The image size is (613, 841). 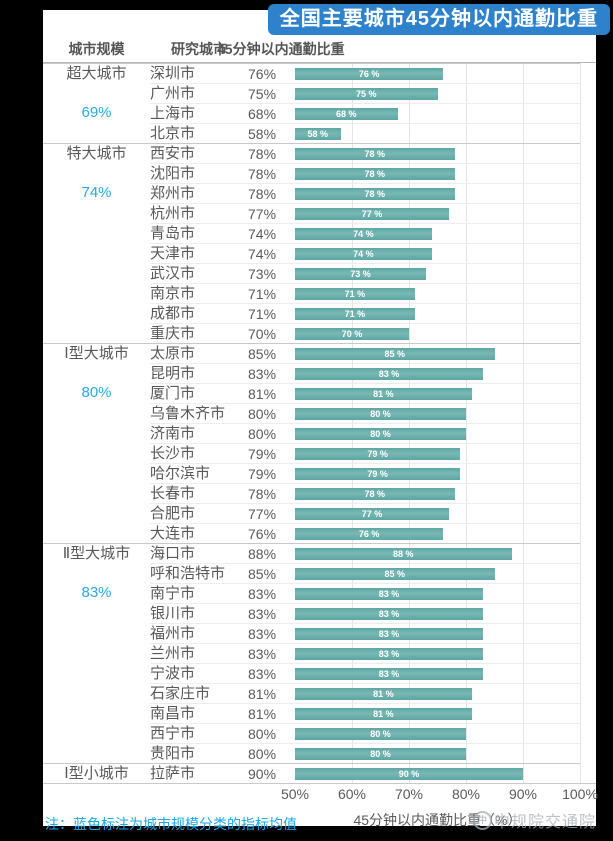 What do you see at coordinates (319, 673) in the screenshot?
I see `table-row: 宁波市 83% 83 %` at bounding box center [319, 673].